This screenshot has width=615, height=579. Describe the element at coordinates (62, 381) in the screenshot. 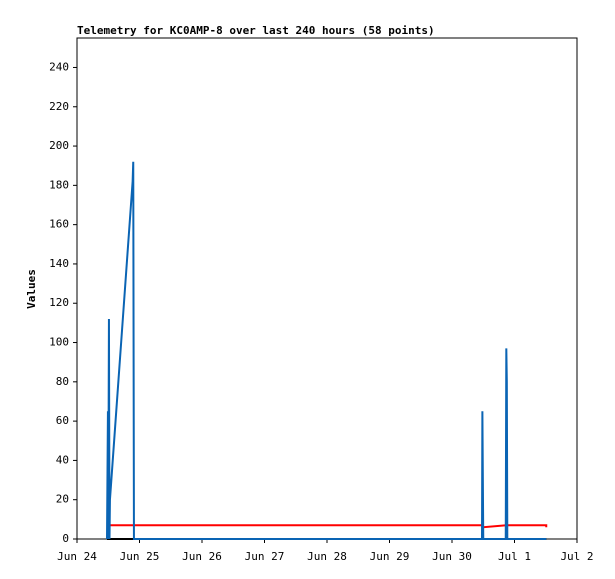

I see `y-tick-label: 80` at that location.